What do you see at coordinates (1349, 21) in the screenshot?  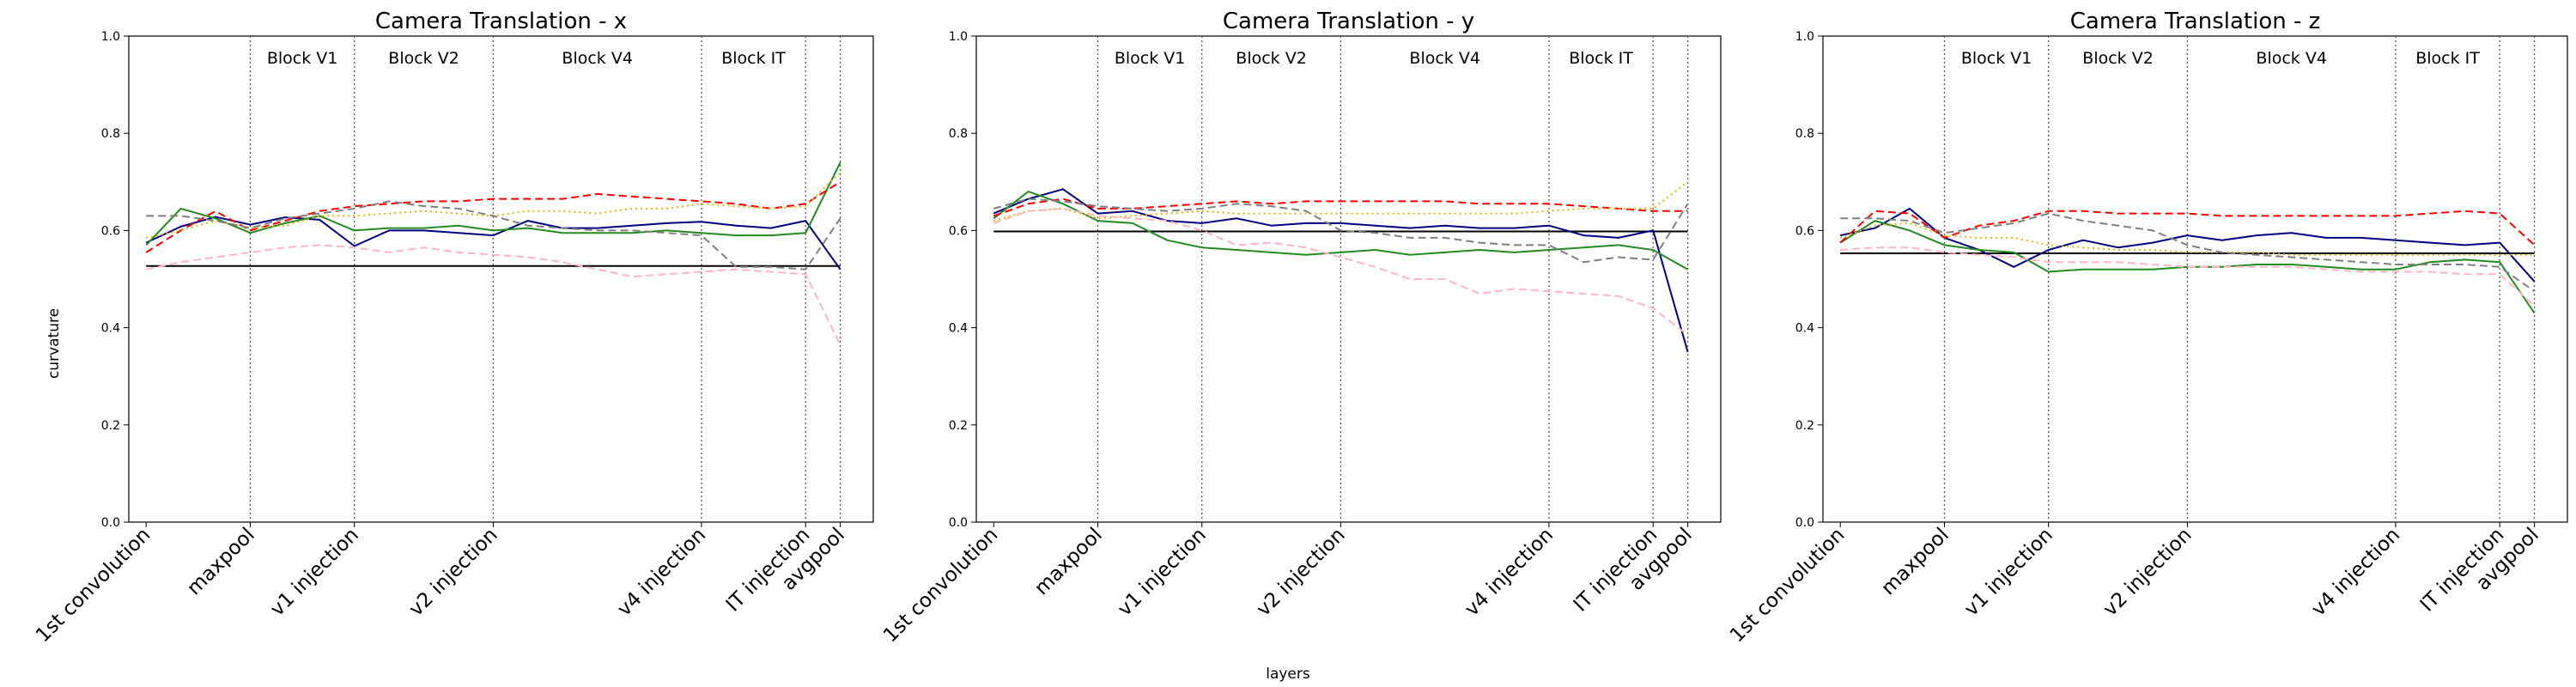 I see `chart-title: Camera Translation - y` at bounding box center [1349, 21].